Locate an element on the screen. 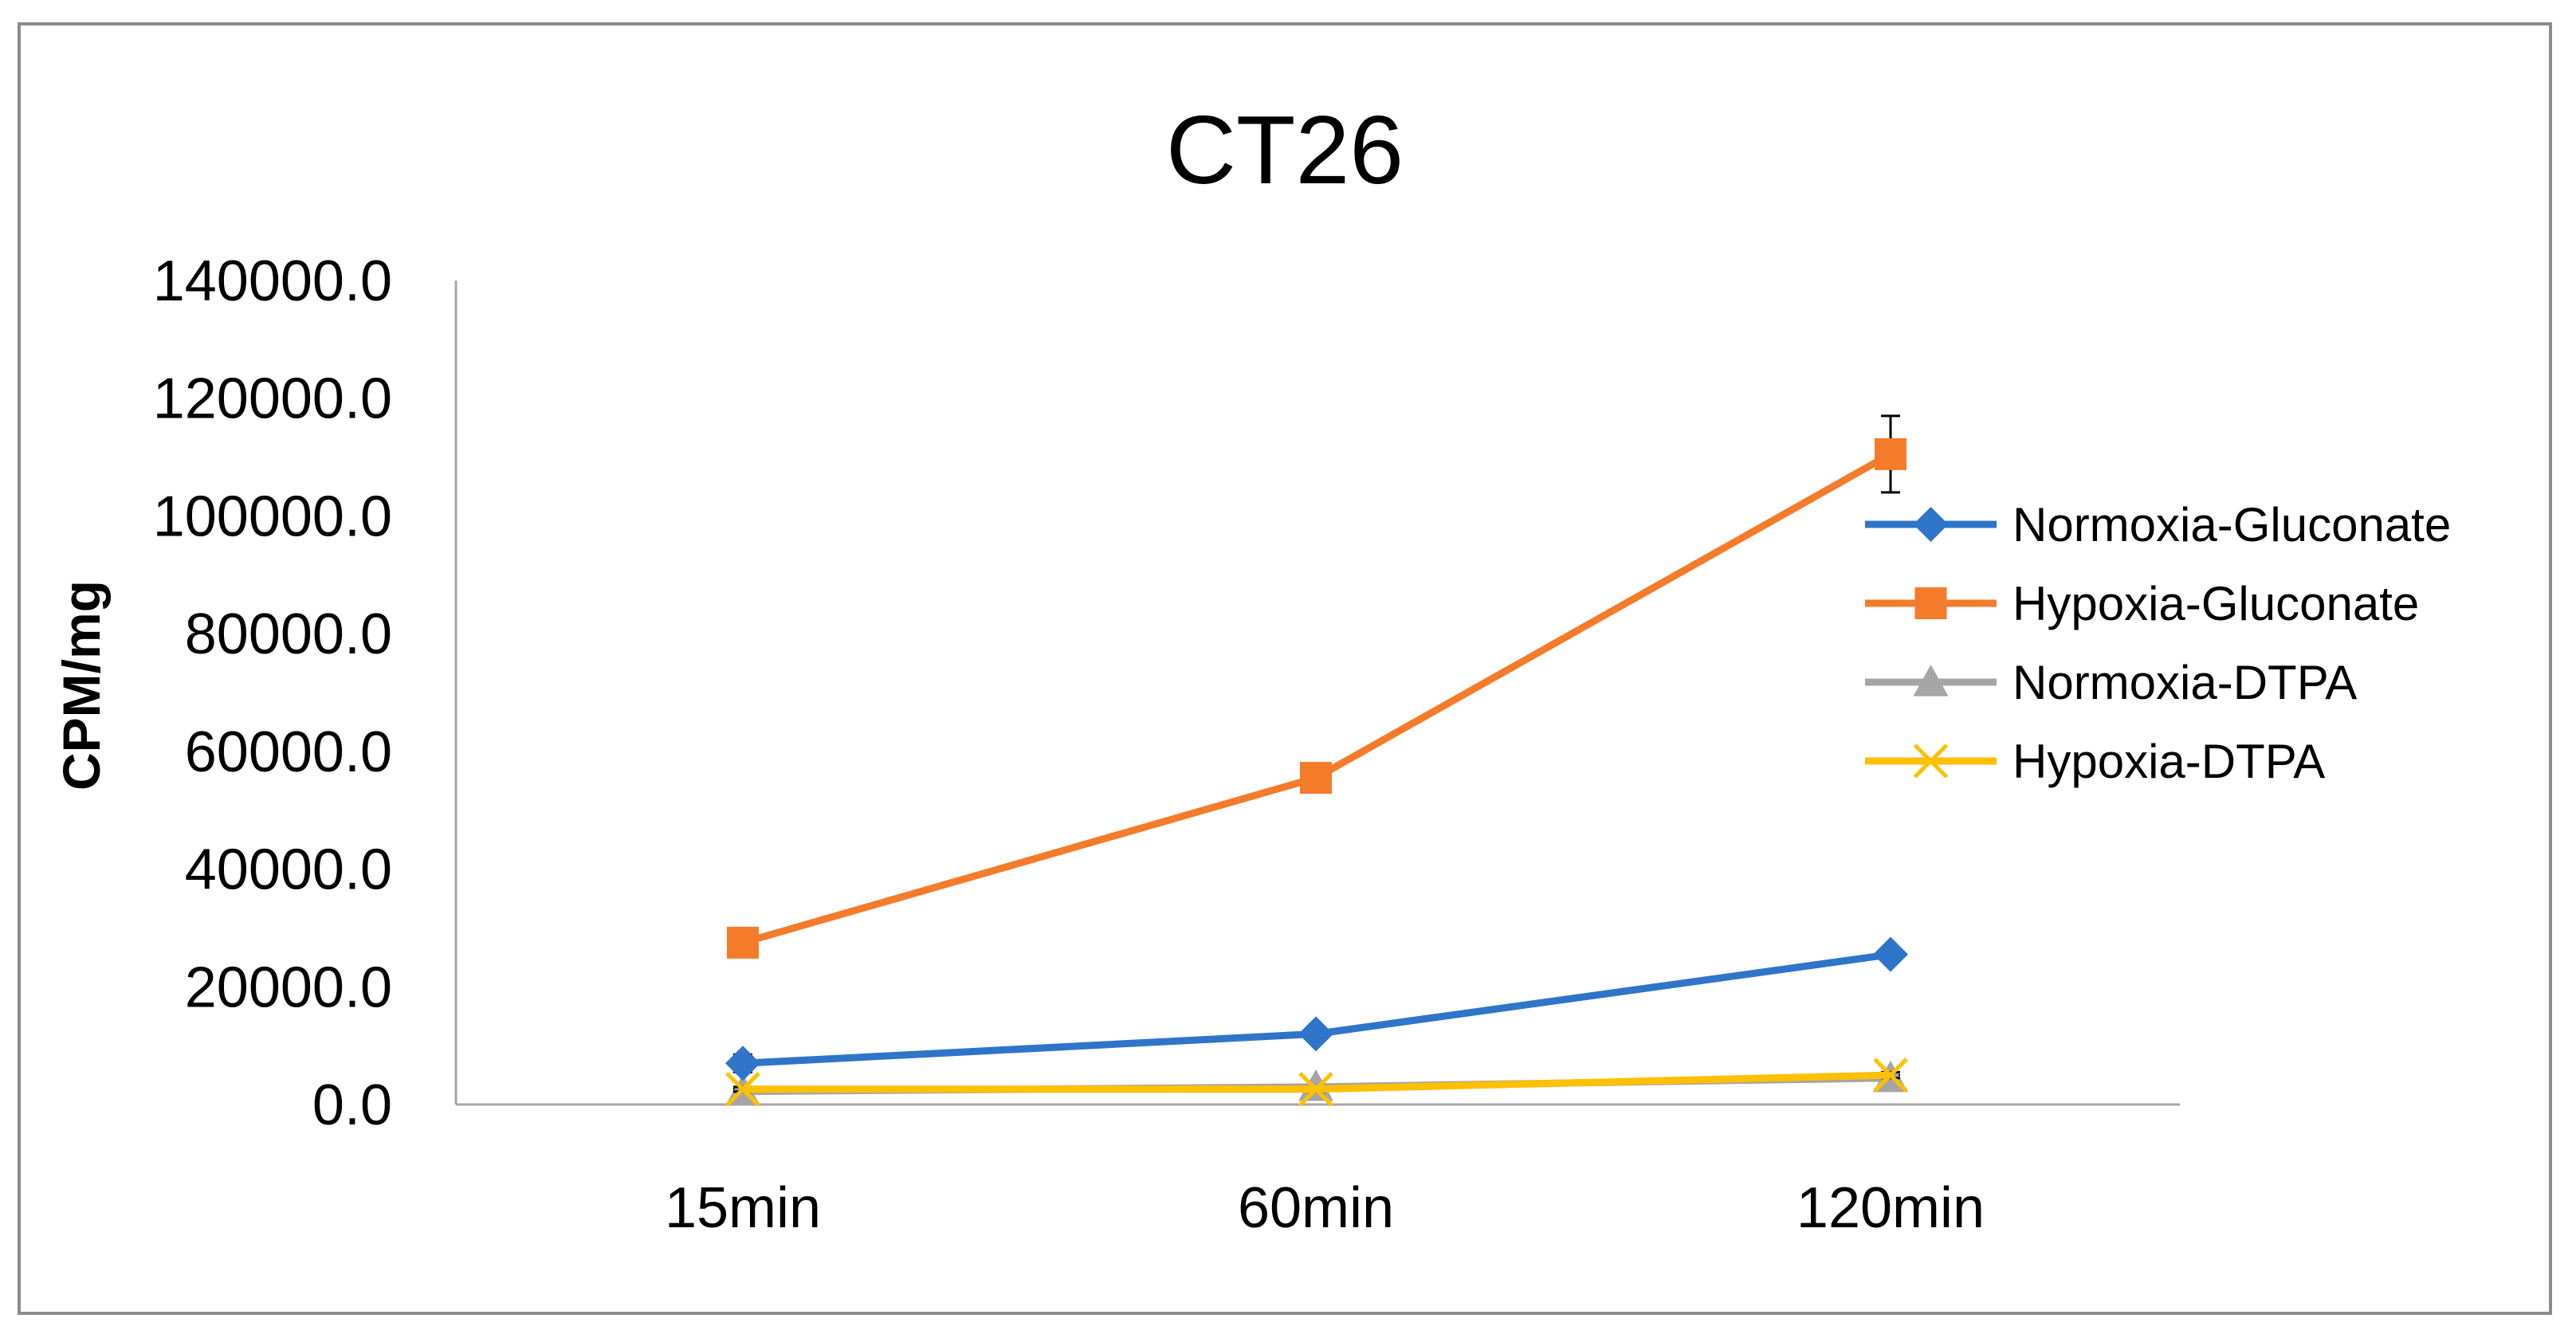 The width and height of the screenshot is (2576, 1342). y-tick-label: 60000.0 is located at coordinates (288, 752).